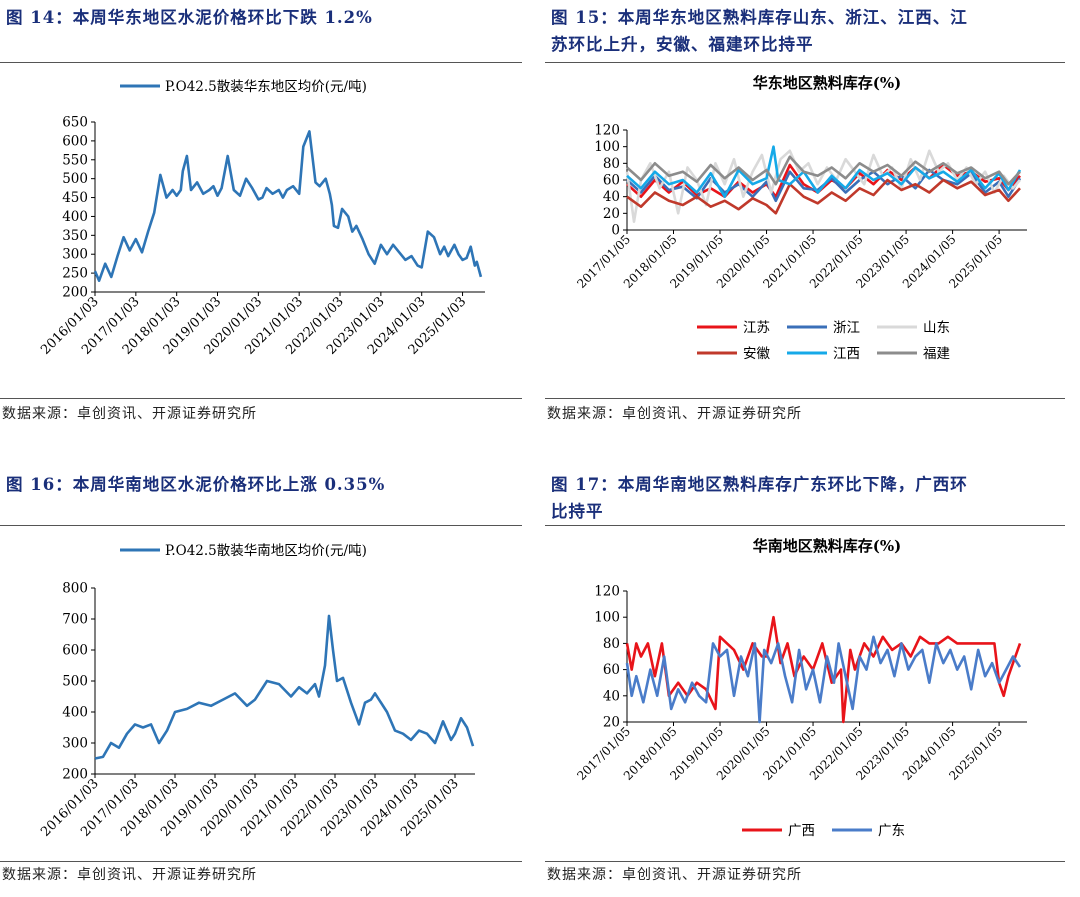 Image resolution: width=1080 pixels, height=897 pixels. I want to click on legend-label: 江西, so click(846, 354).